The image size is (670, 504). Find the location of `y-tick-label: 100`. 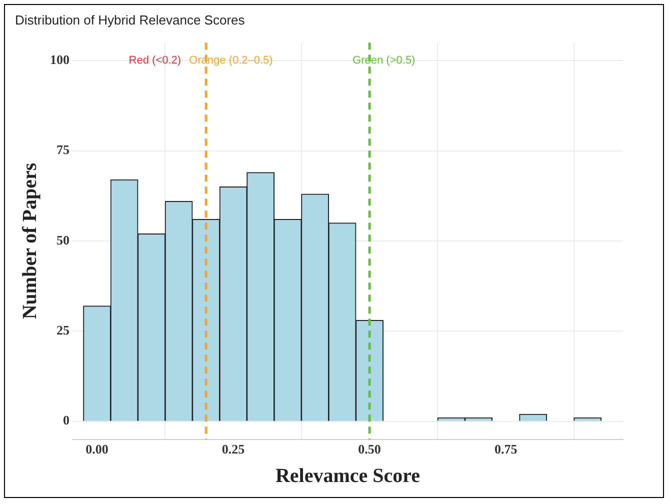

y-tick-label: 100 is located at coordinates (60, 59).